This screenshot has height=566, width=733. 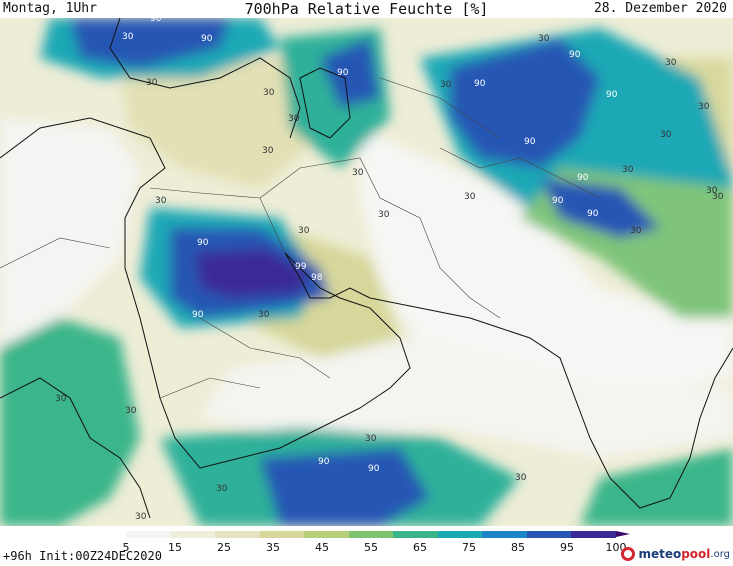 I want to click on colorbar: 5 15 25 35 45 55 65 75 85 95 100, so click(x=368, y=546).